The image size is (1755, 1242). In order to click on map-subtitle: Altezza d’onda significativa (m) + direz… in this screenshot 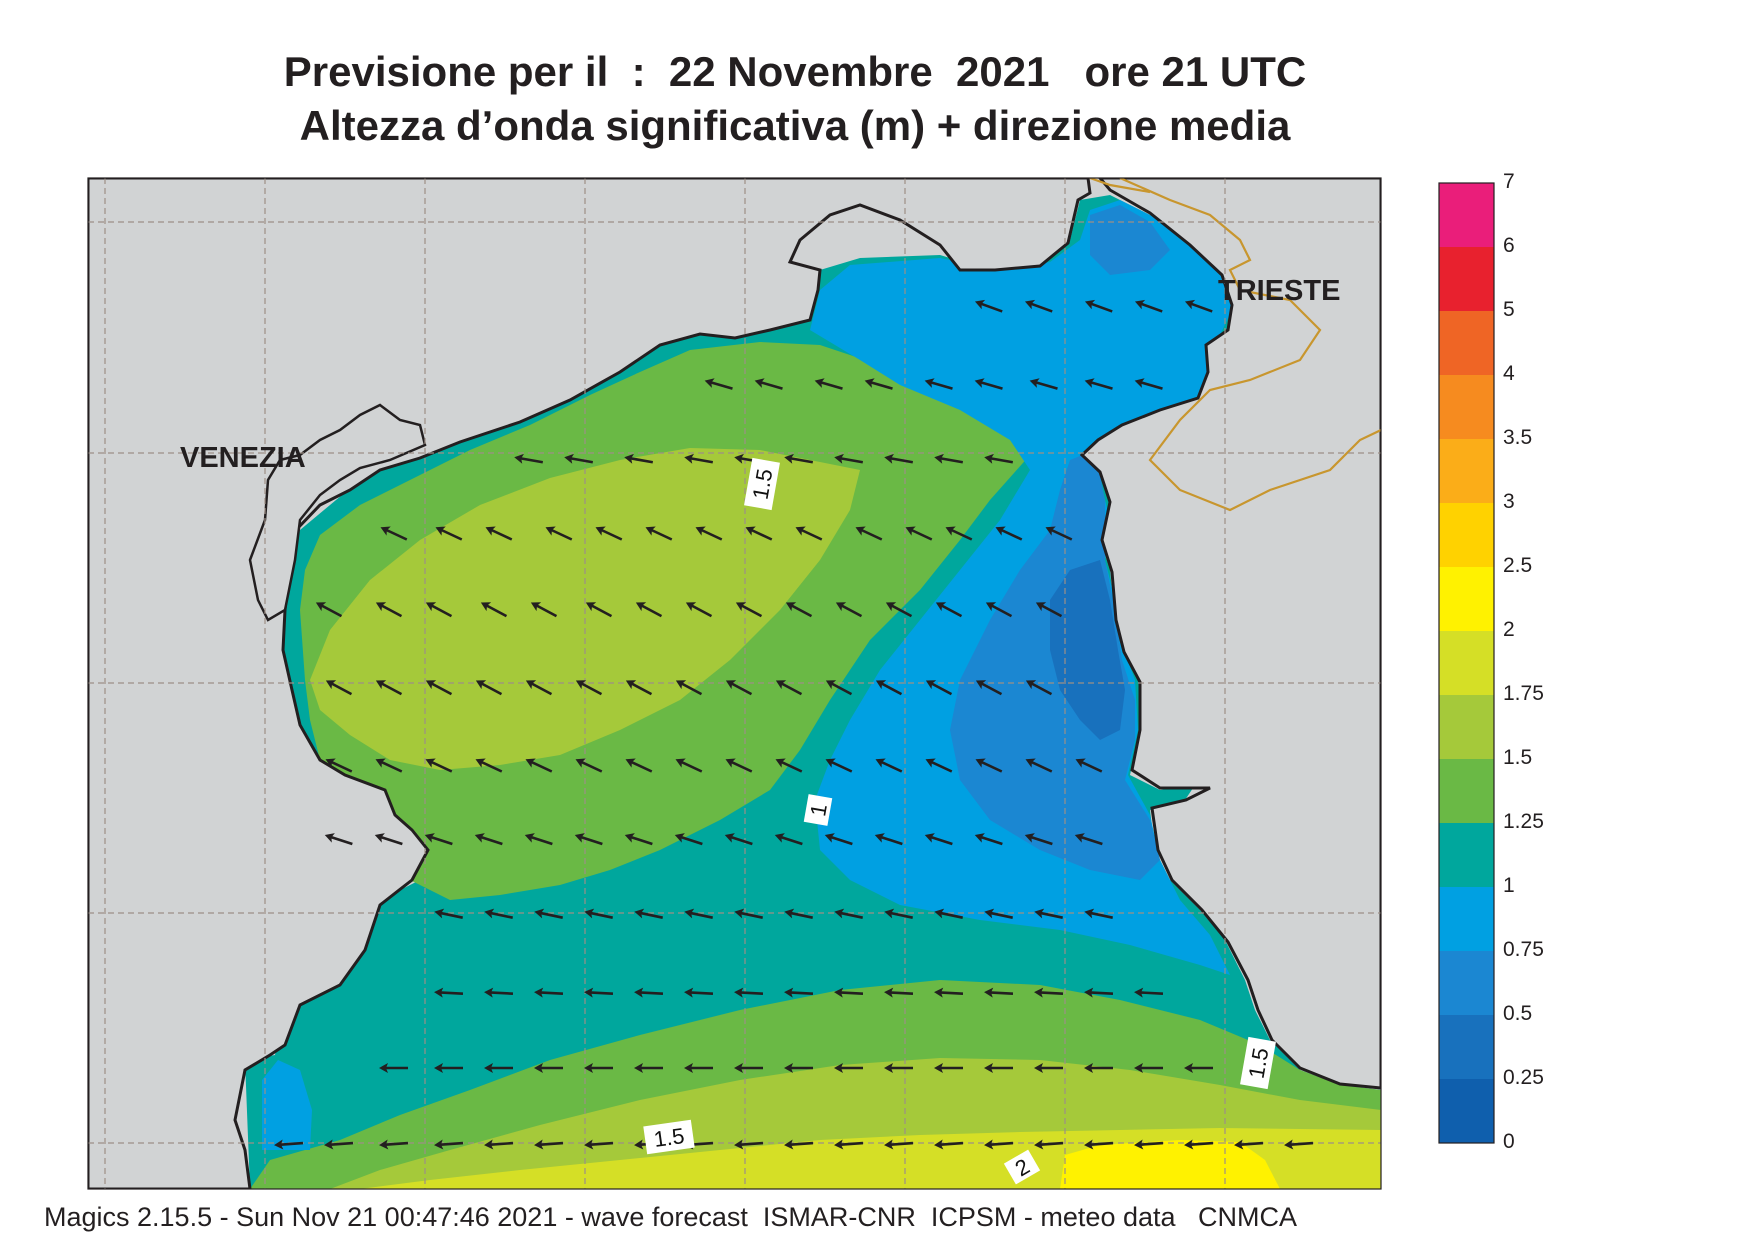, I will do `click(795, 125)`.